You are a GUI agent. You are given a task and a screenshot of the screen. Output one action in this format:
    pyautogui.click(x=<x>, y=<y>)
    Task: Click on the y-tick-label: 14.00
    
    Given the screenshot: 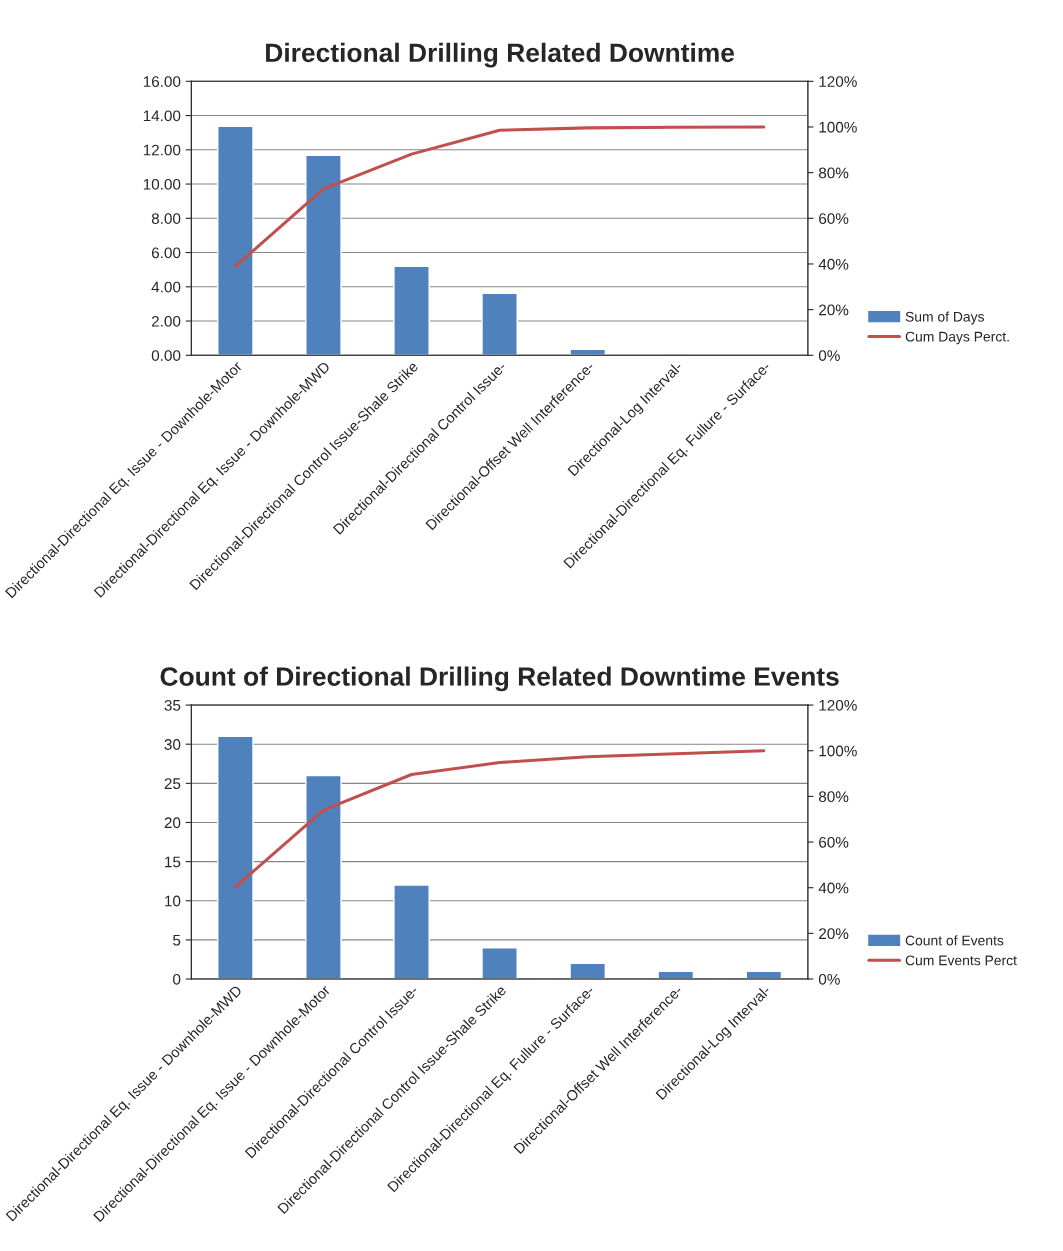 What is the action you would take?
    pyautogui.click(x=162, y=116)
    